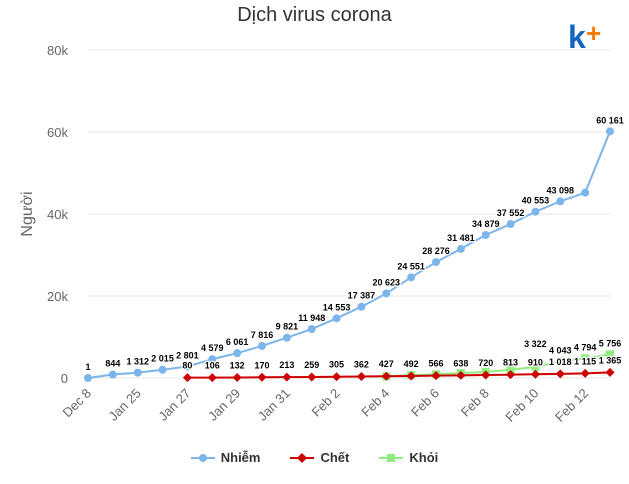 The image size is (629, 484). What do you see at coordinates (391, 457) in the screenshot?
I see `legend-symbol-khoi` at bounding box center [391, 457].